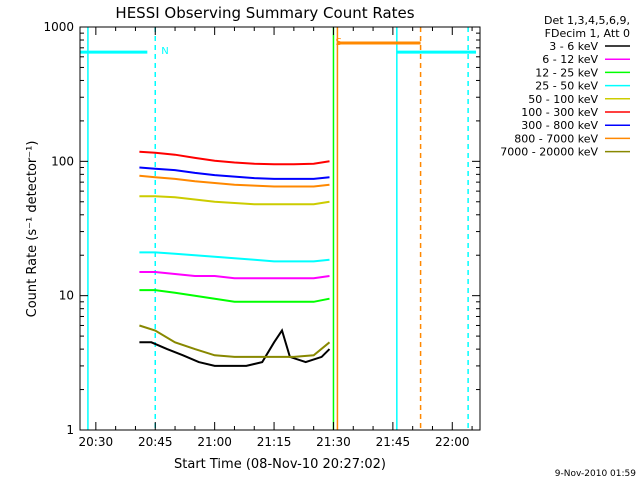 The width and height of the screenshot is (640, 480). I want to click on legend-label-1: 6 - 12 keV, so click(570, 59).